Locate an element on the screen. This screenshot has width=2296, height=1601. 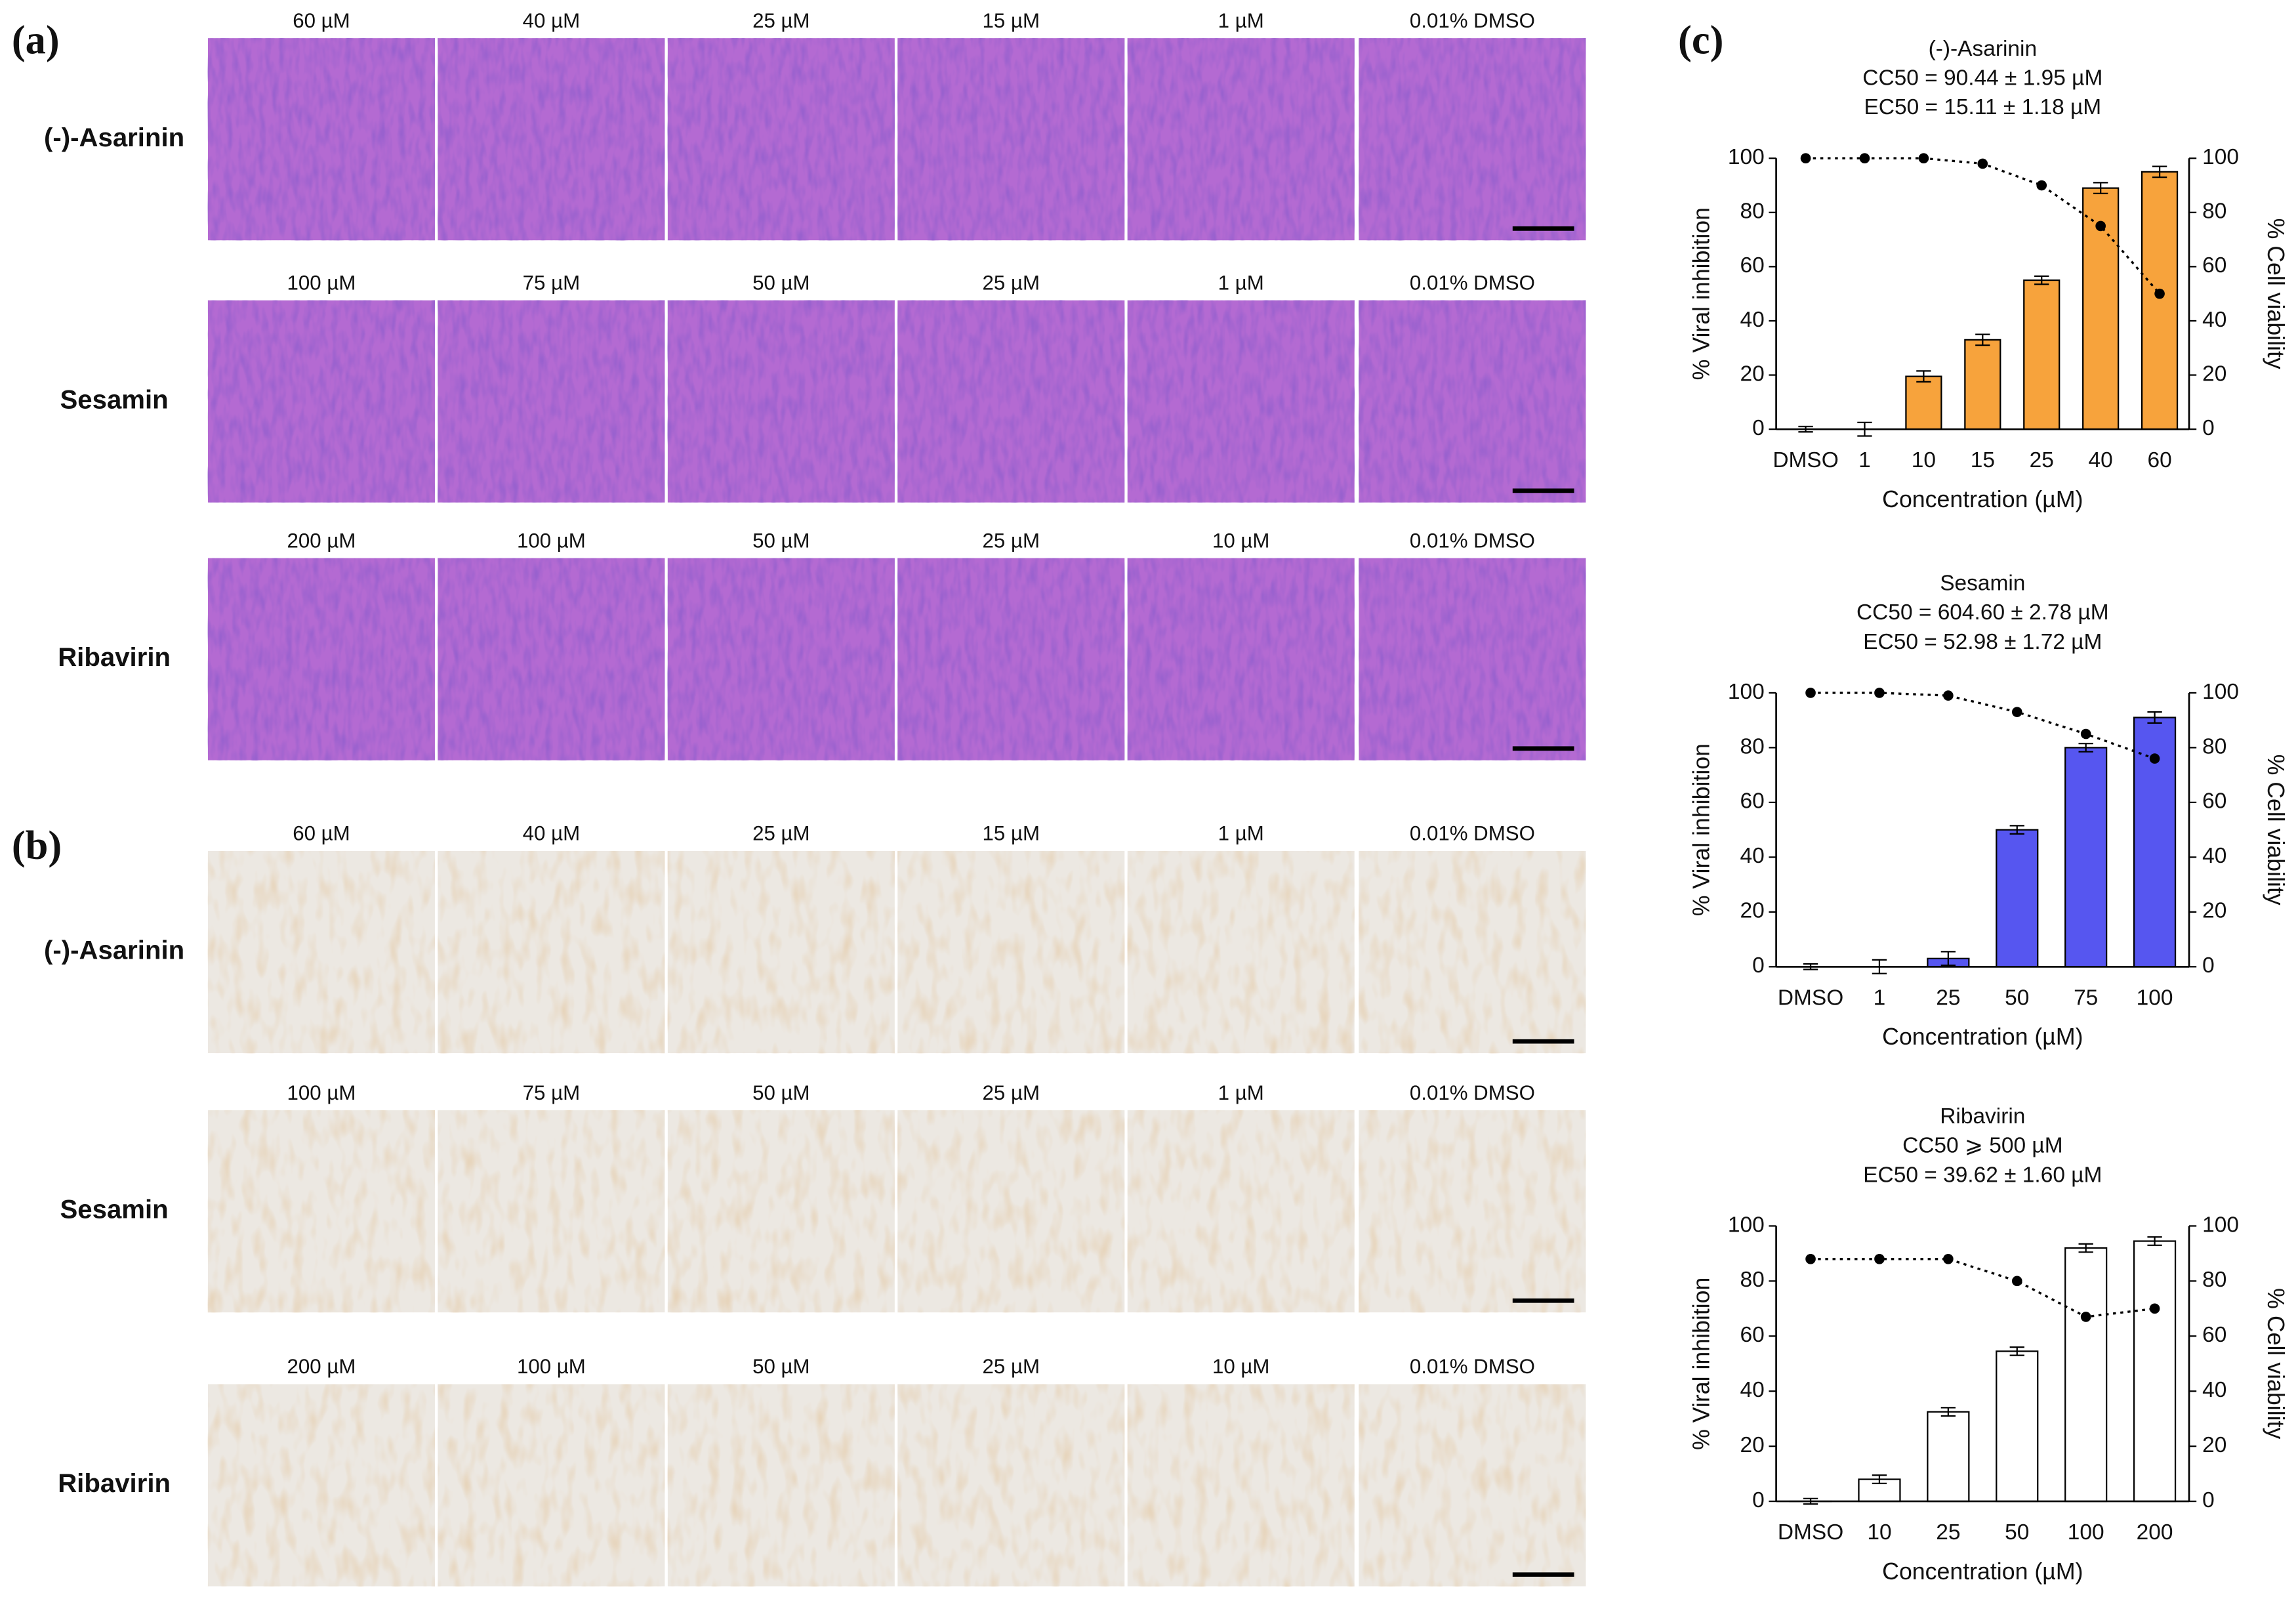
x-tick-label: 25 is located at coordinates (1948, 998).